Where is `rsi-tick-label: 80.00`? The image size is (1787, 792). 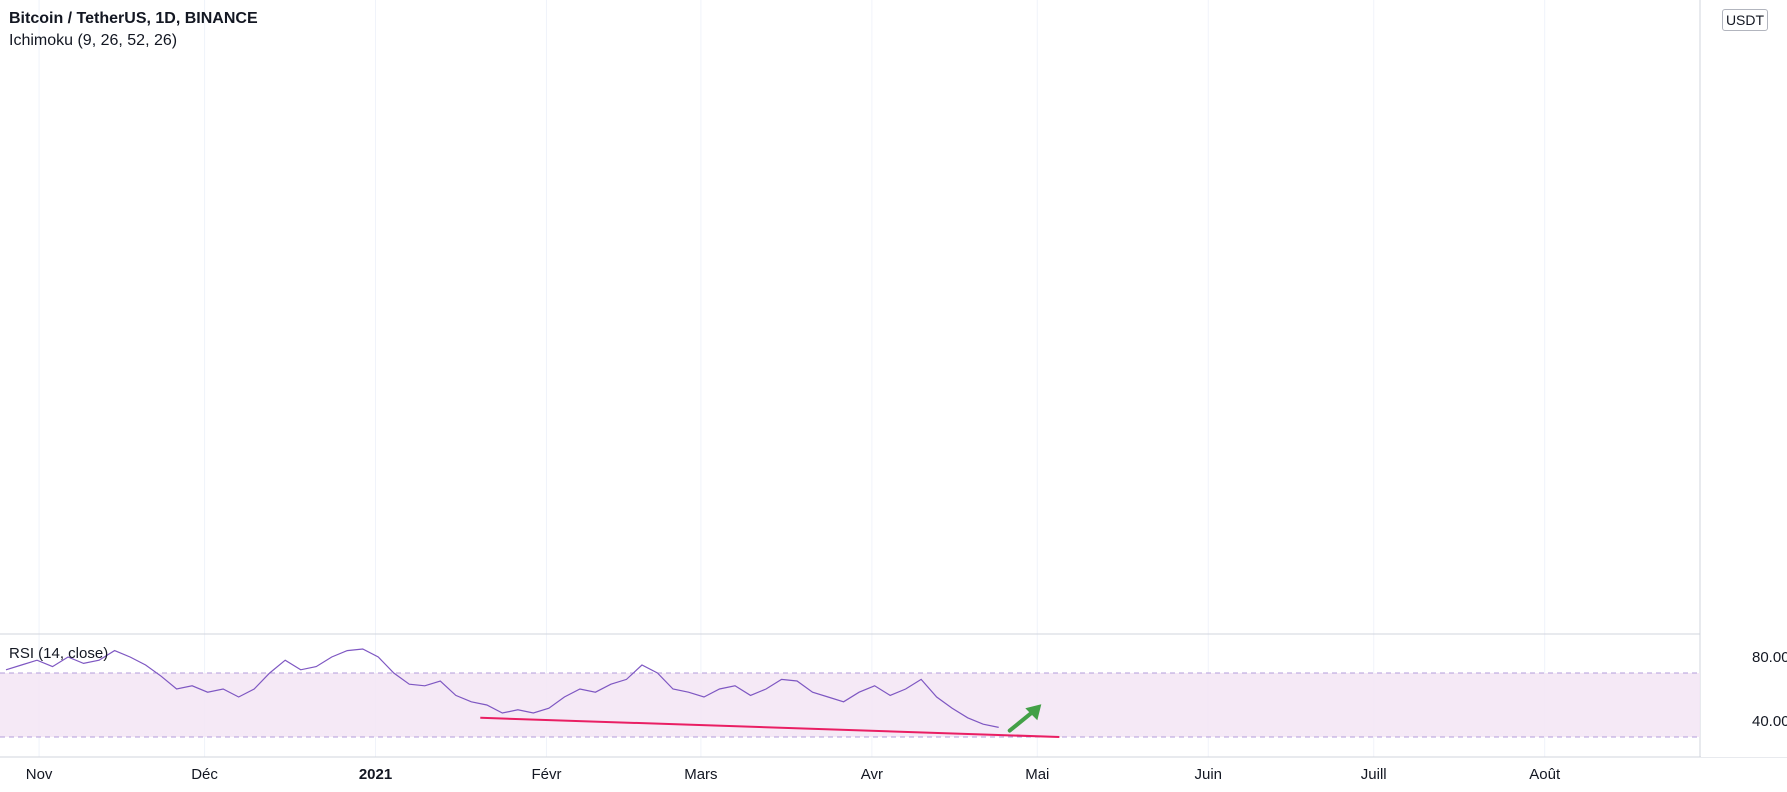 rsi-tick-label: 80.00 is located at coordinates (1769, 657).